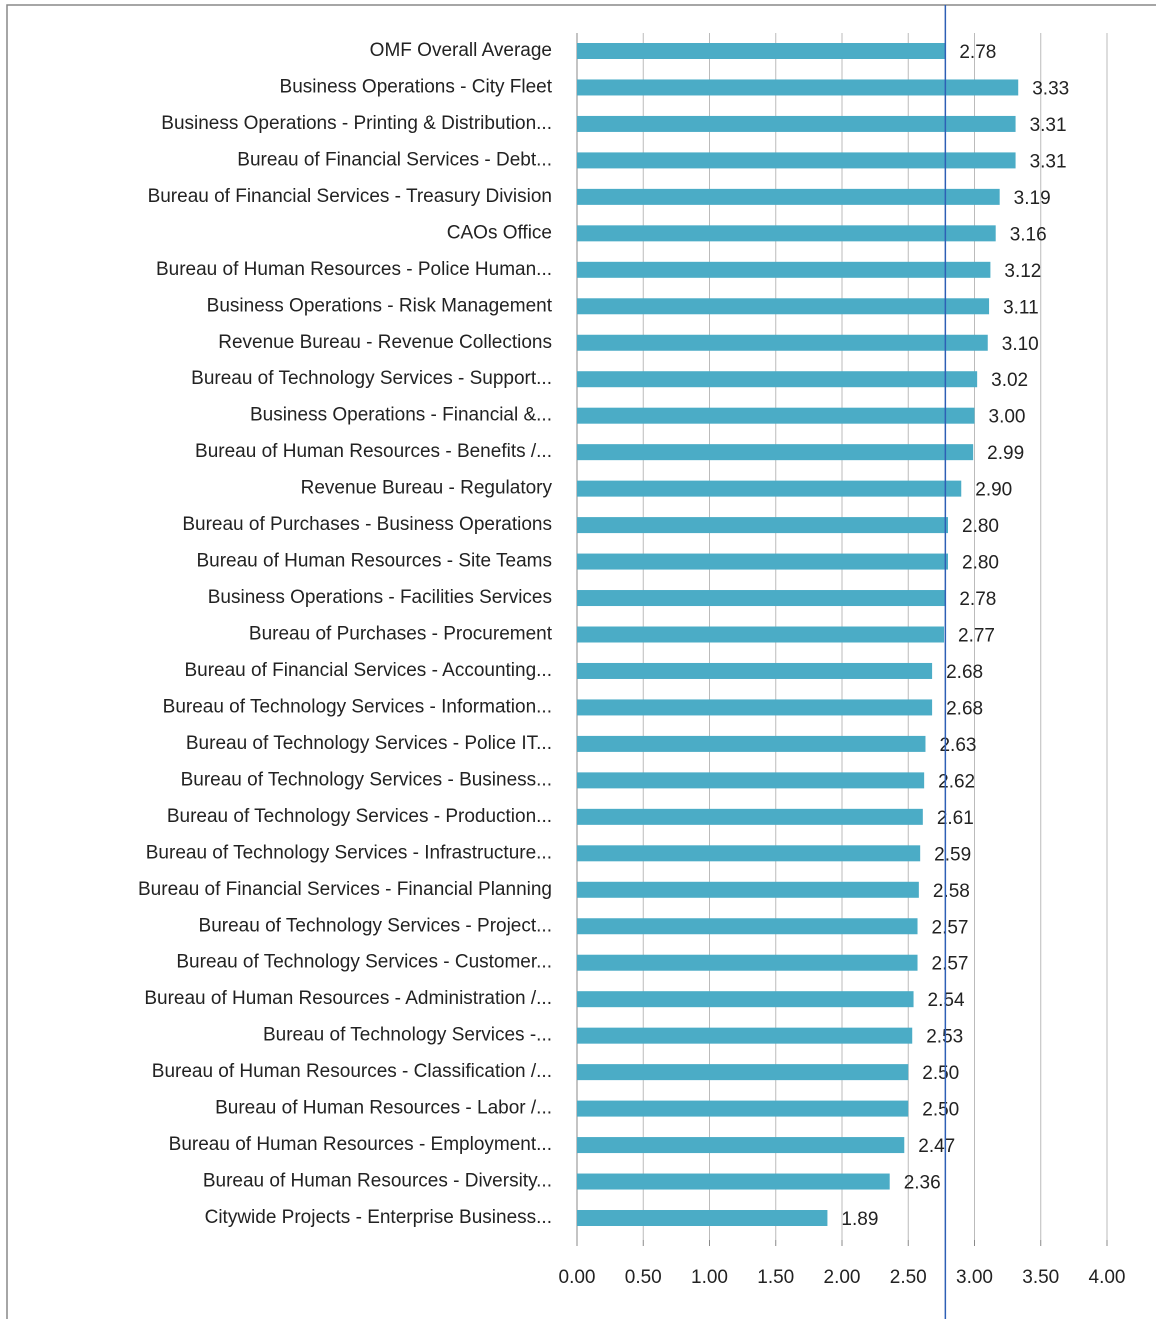 The width and height of the screenshot is (1156, 1319). Describe the element at coordinates (1050, 88) in the screenshot. I see `value-label: 3.33` at that location.